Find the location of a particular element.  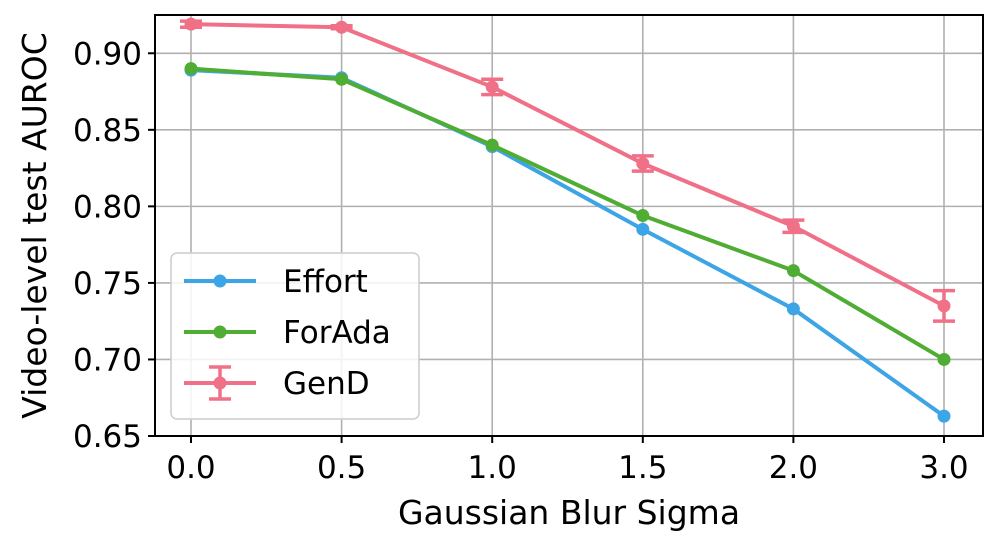

legend-label: ForAda is located at coordinates (337, 333).